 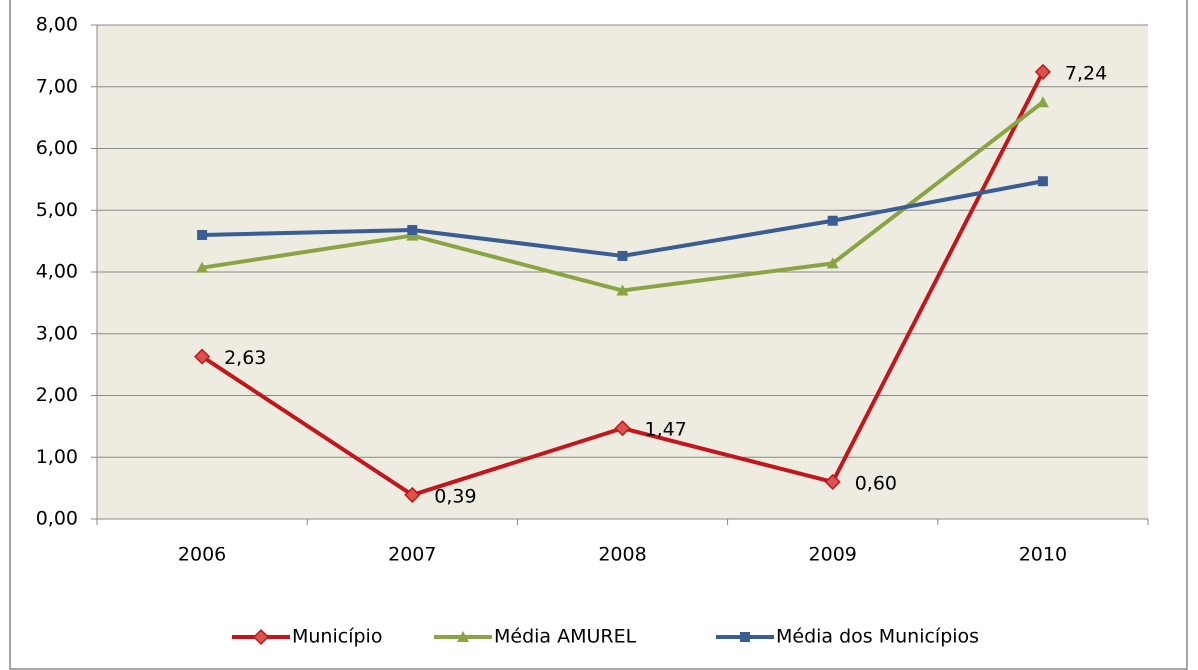 What do you see at coordinates (455, 496) in the screenshot?
I see `data-label: 0,39` at bounding box center [455, 496].